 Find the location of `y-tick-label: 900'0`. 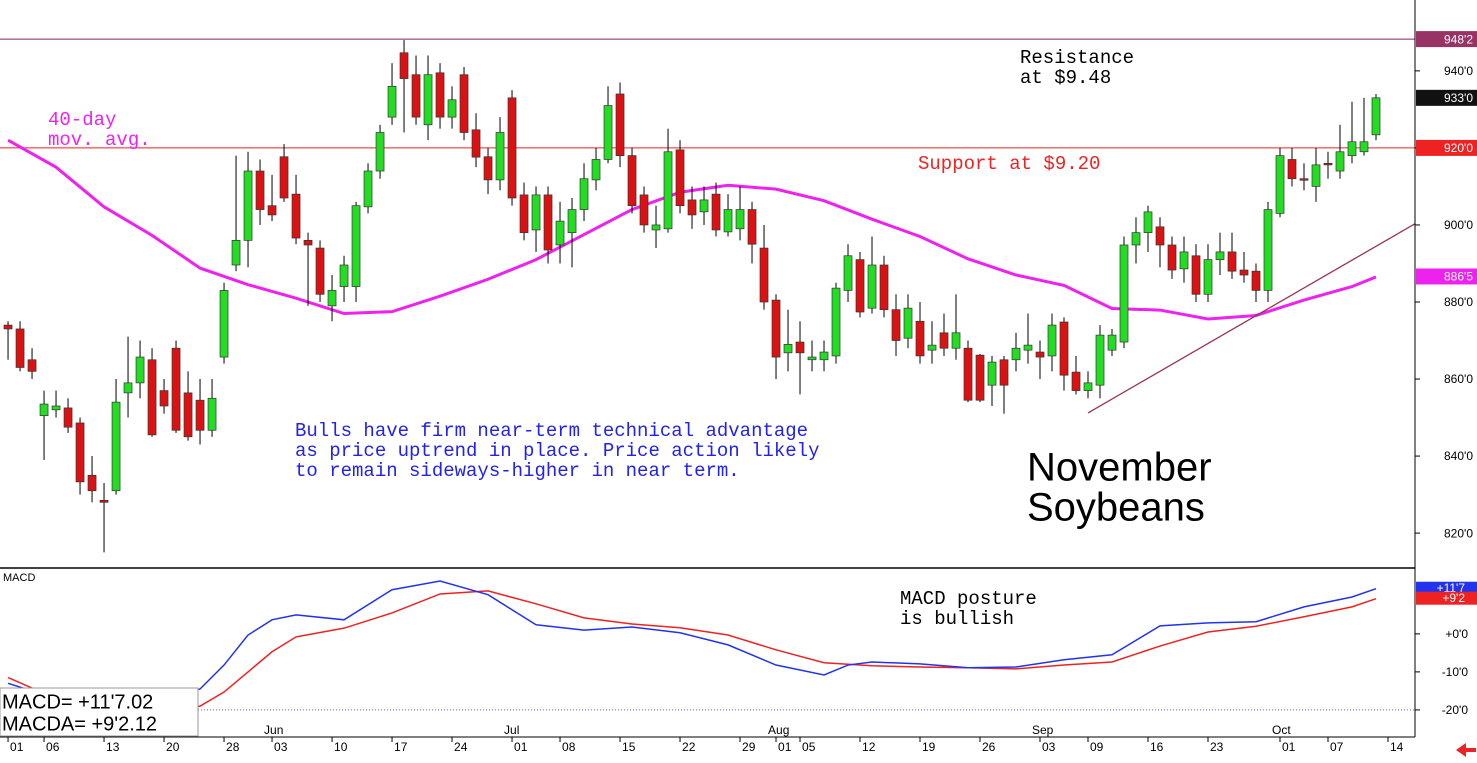

y-tick-label: 900'0 is located at coordinates (1458, 225).